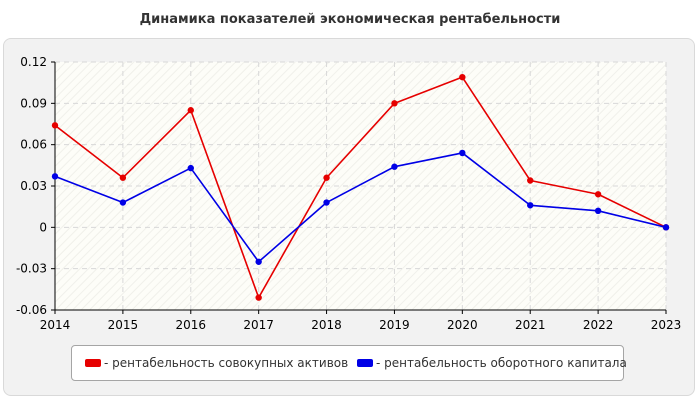 This screenshot has height=400, width=700. I want to click on y-tick-label: 0, so click(43, 227).